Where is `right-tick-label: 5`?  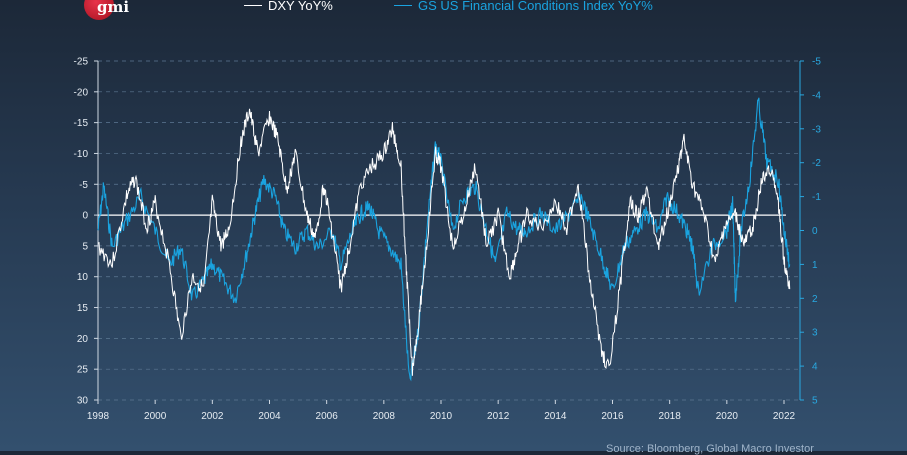
right-tick-label: 5 is located at coordinates (815, 401).